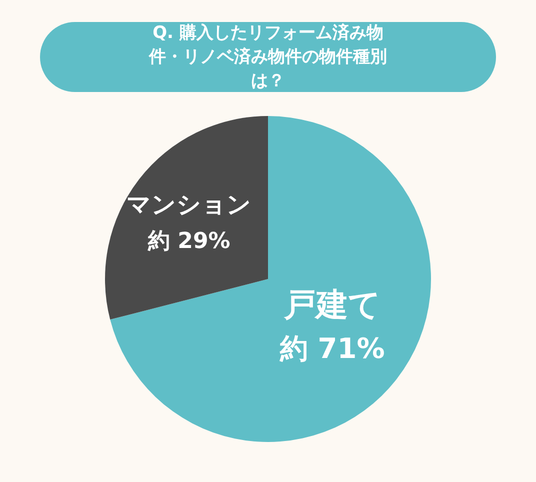 The width and height of the screenshot is (536, 482). Describe the element at coordinates (331, 304) in the screenshot. I see `slice-label: 戸建て` at that location.